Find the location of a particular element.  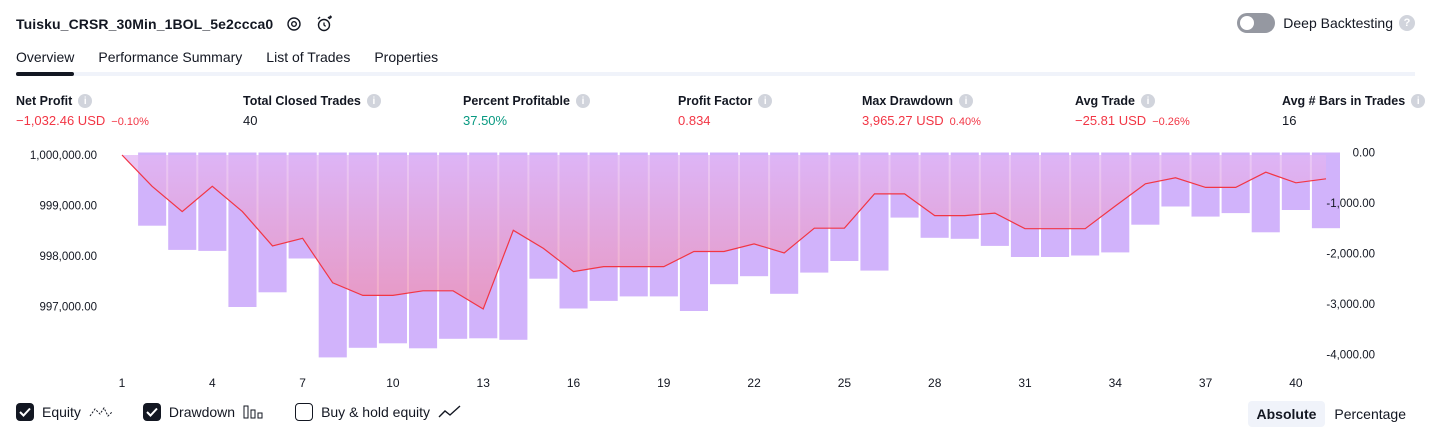

chart-legend: Equity Drawdown Buy & hold equity is located at coordinates (254, 412).